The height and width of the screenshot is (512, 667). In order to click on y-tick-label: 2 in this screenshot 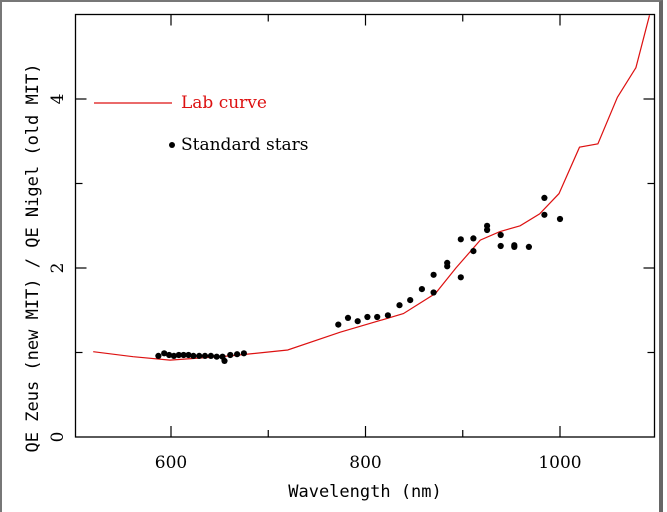, I will do `click(58, 268)`.